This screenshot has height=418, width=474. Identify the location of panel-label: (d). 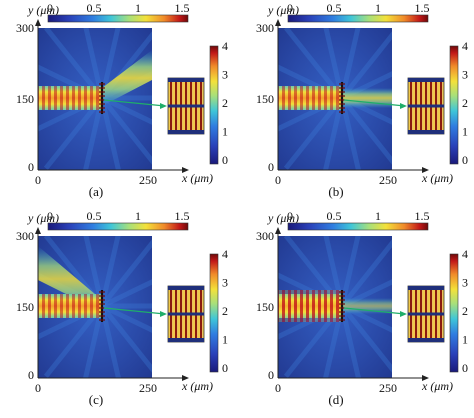
(335, 399).